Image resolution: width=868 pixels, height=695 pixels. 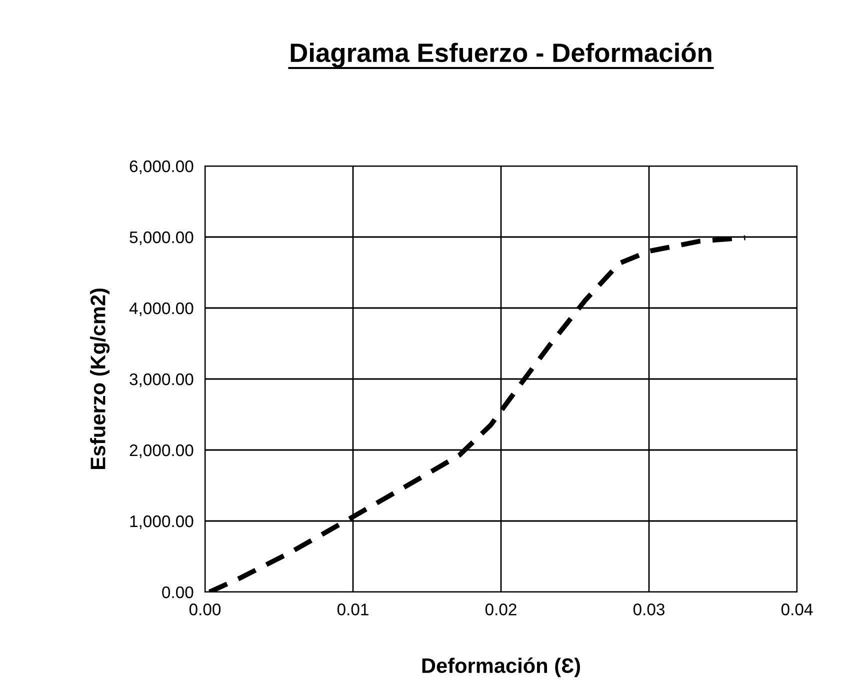 What do you see at coordinates (162, 380) in the screenshot?
I see `y-tick-label: 3,000.00` at bounding box center [162, 380].